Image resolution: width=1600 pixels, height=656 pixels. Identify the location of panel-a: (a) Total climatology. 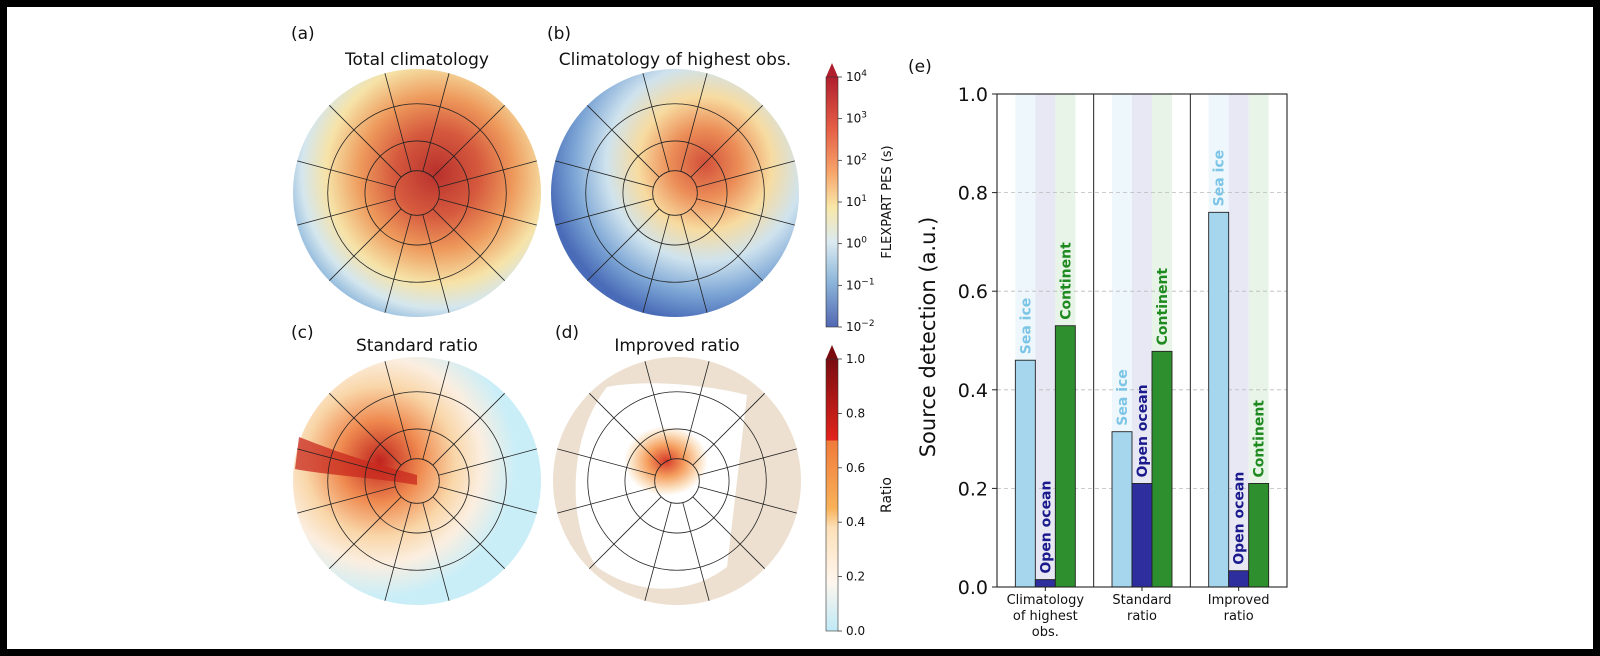
(416, 170).